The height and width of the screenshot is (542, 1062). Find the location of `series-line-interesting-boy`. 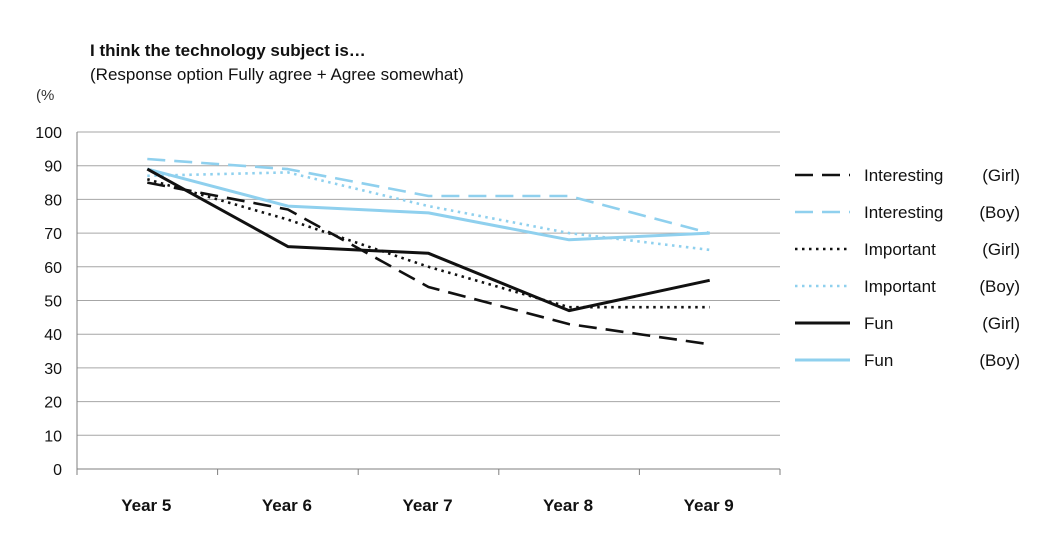

series-line-interesting-boy is located at coordinates (429, 196).